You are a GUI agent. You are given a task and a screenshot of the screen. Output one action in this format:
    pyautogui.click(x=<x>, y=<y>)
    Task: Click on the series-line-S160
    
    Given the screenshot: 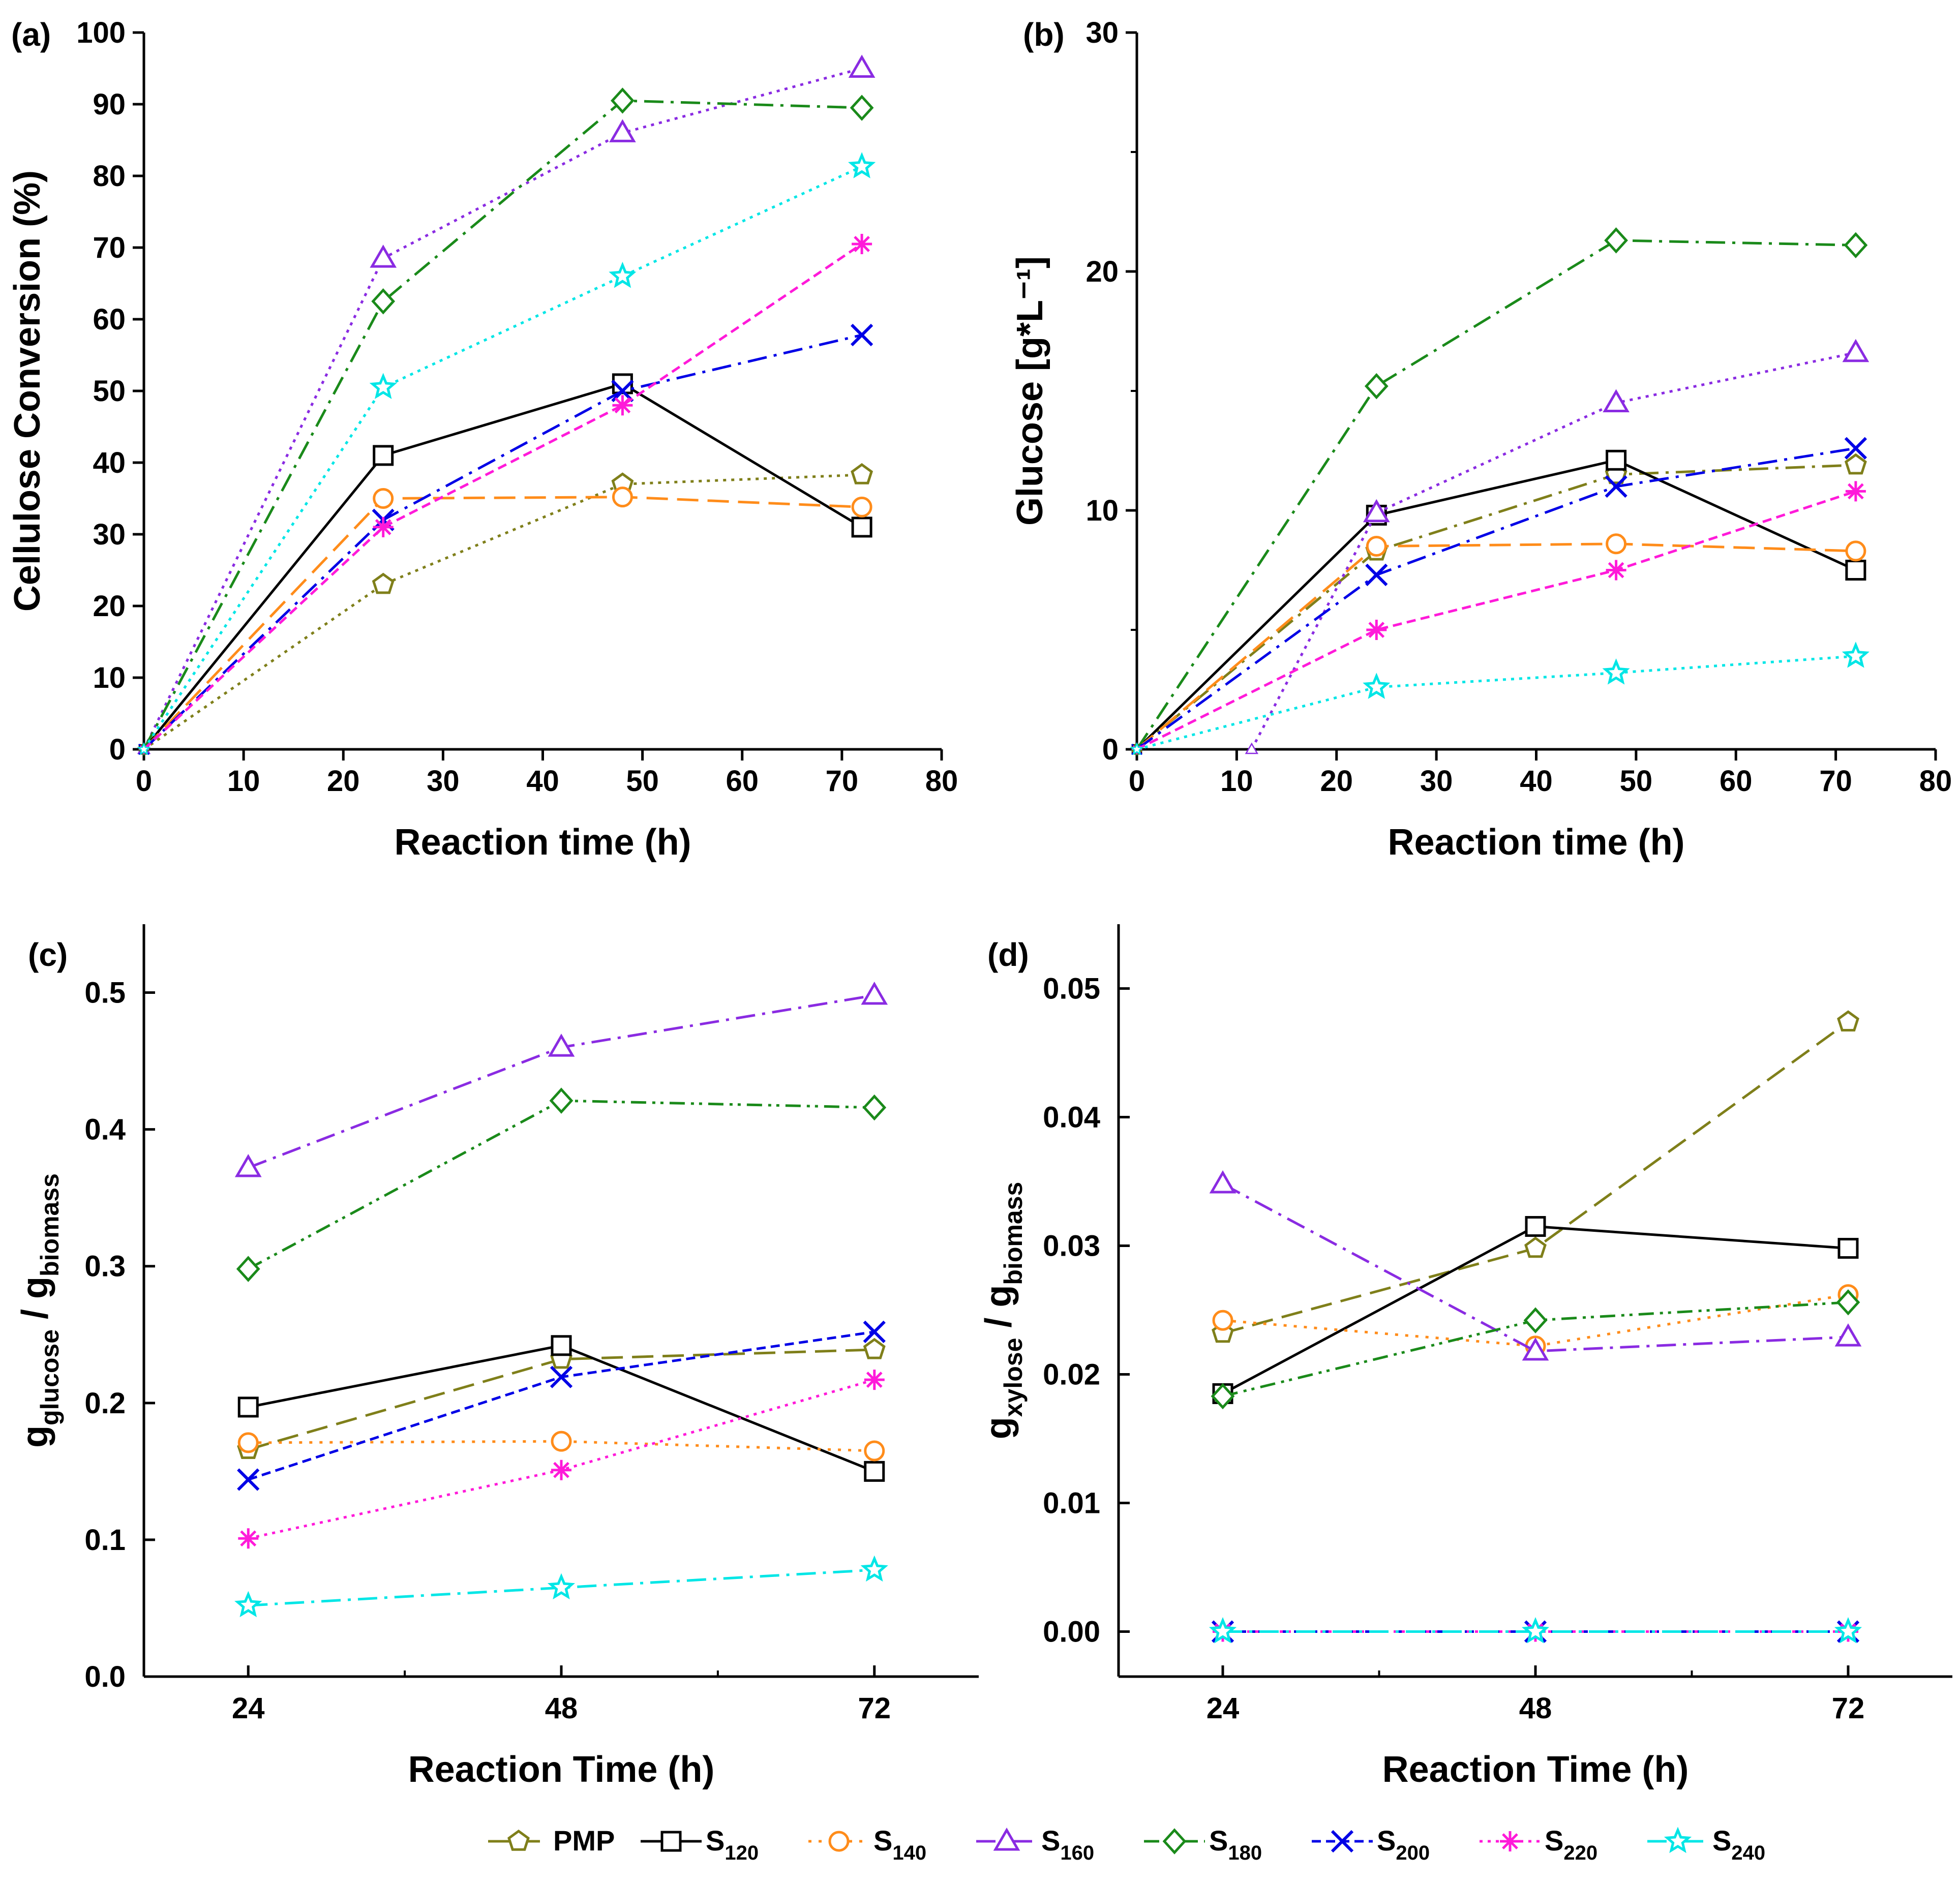 What is the action you would take?
    pyautogui.click(x=1535, y=1267)
    